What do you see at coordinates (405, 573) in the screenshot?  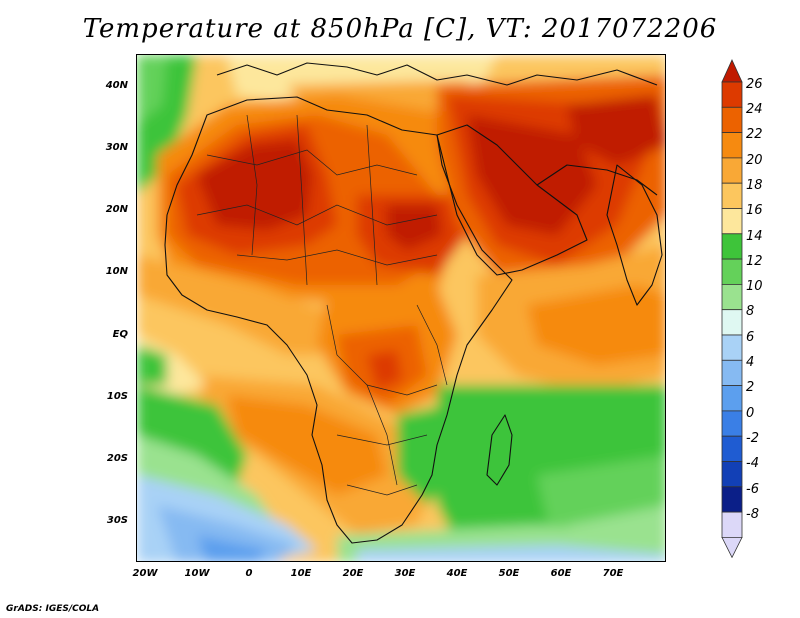 I see `lon-label: 30E` at bounding box center [405, 573].